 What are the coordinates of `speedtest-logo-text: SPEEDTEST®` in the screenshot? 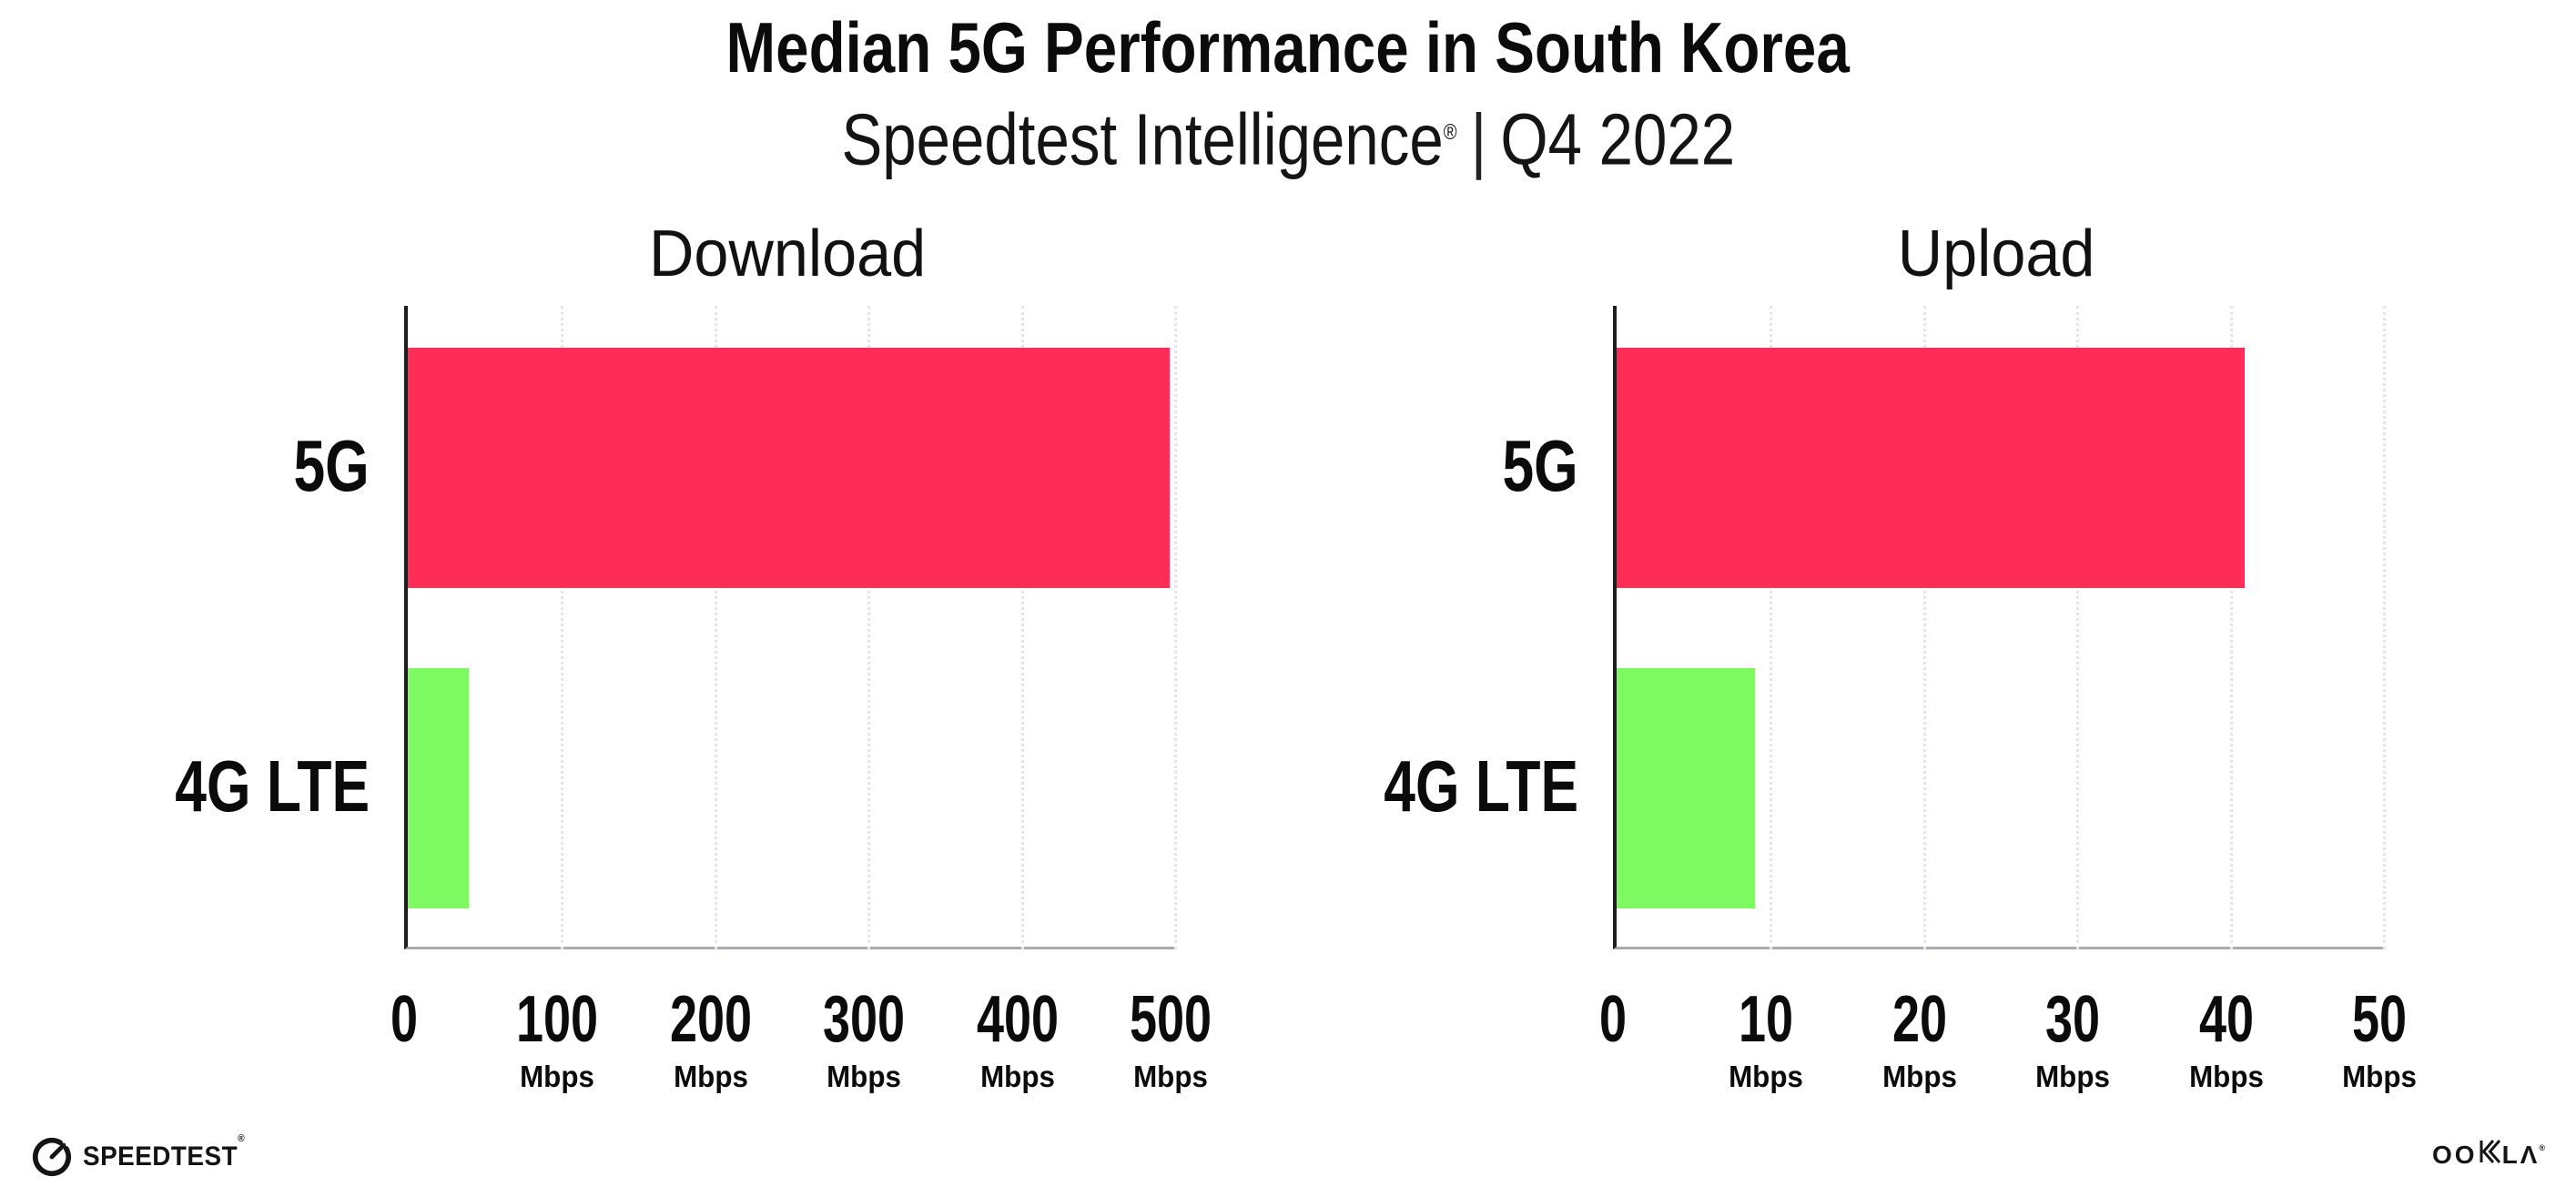 It's located at (164, 1153).